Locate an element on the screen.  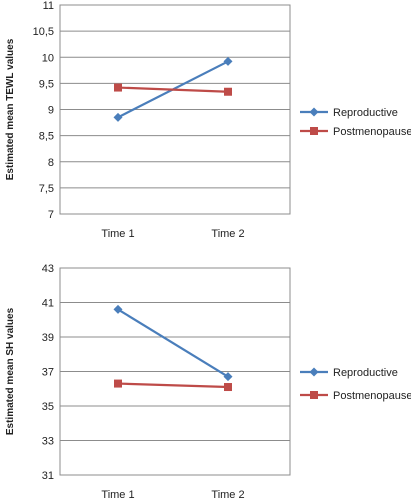
y-axis-title: Estimated mean SH values is located at coordinates (10, 371).